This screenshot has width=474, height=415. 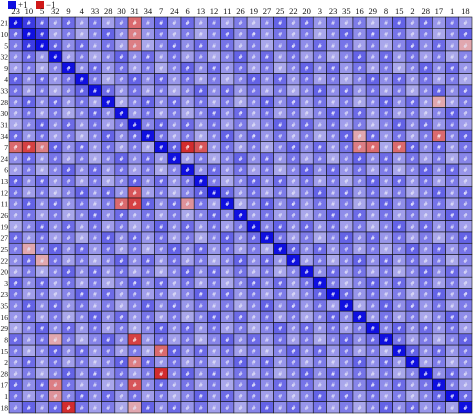 I want to click on cell-marker-5-28: #, so click(x=386, y=80).